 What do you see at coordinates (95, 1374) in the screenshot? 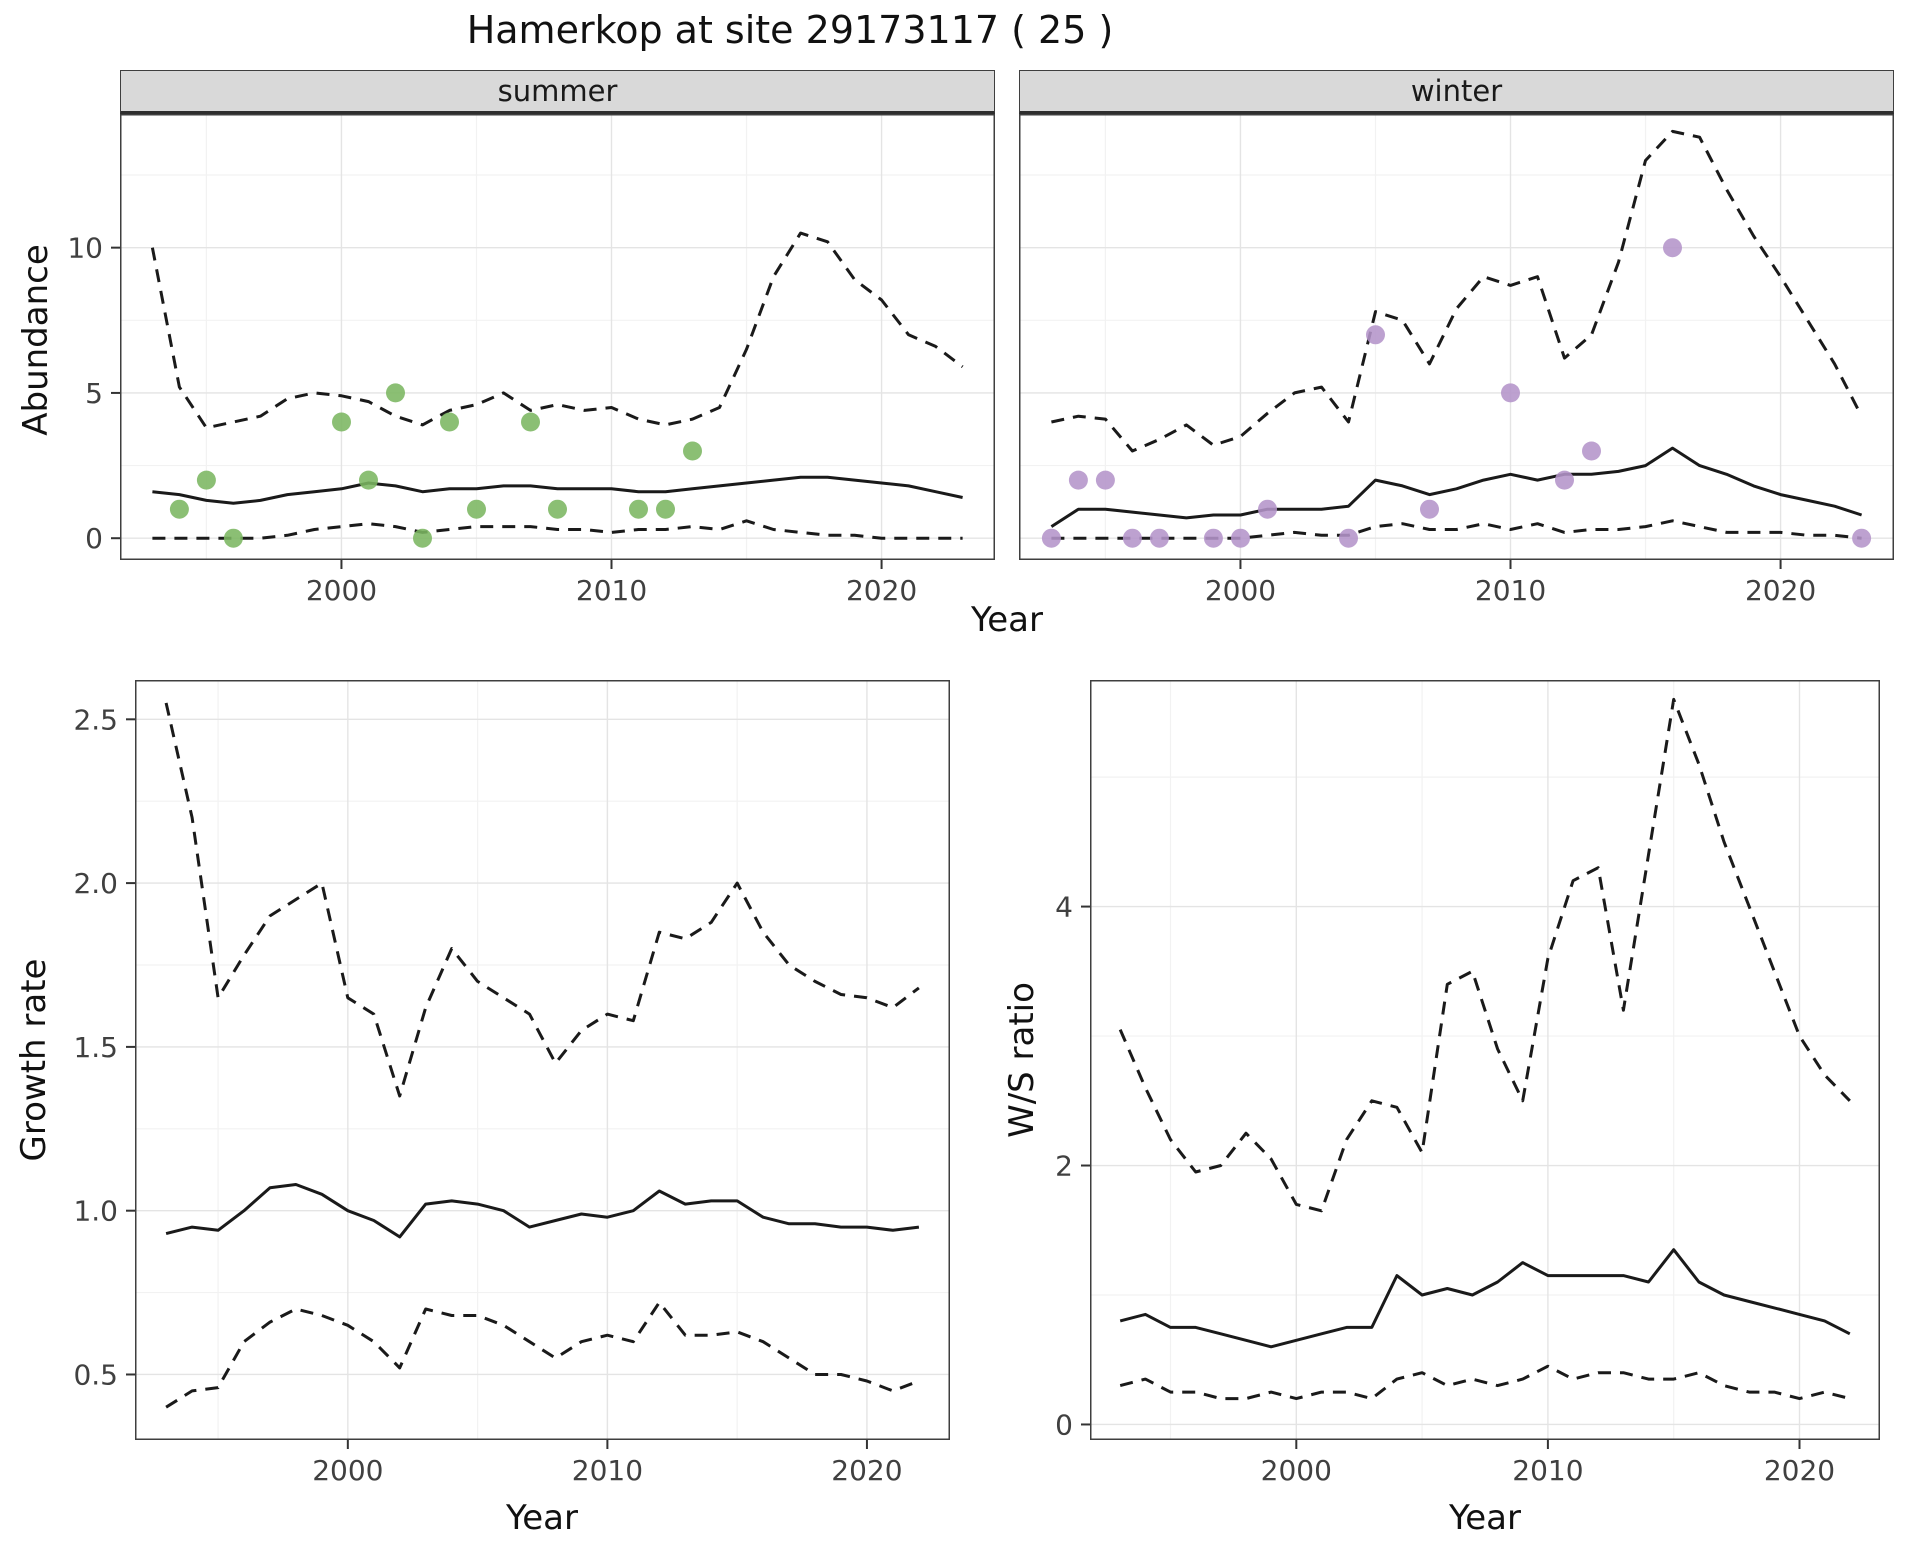
I see `y-tick-label: 0.5` at bounding box center [95, 1374].